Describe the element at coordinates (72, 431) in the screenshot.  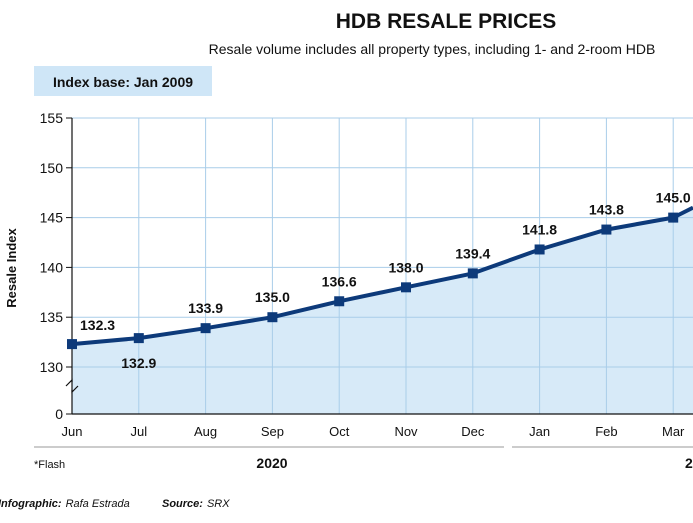
I see `x-tick-label: Jun` at that location.